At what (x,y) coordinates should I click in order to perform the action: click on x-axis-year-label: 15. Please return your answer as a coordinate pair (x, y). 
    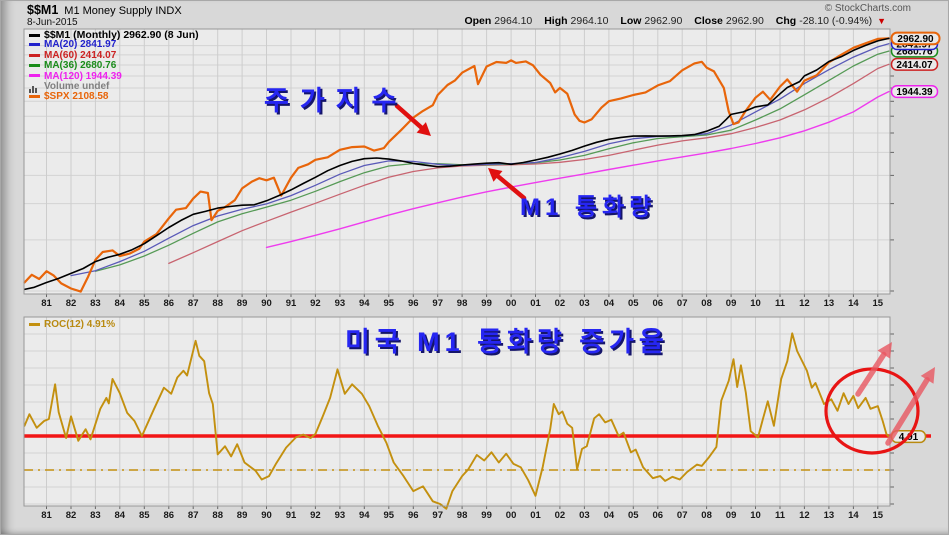
    Looking at the image, I should click on (878, 515).